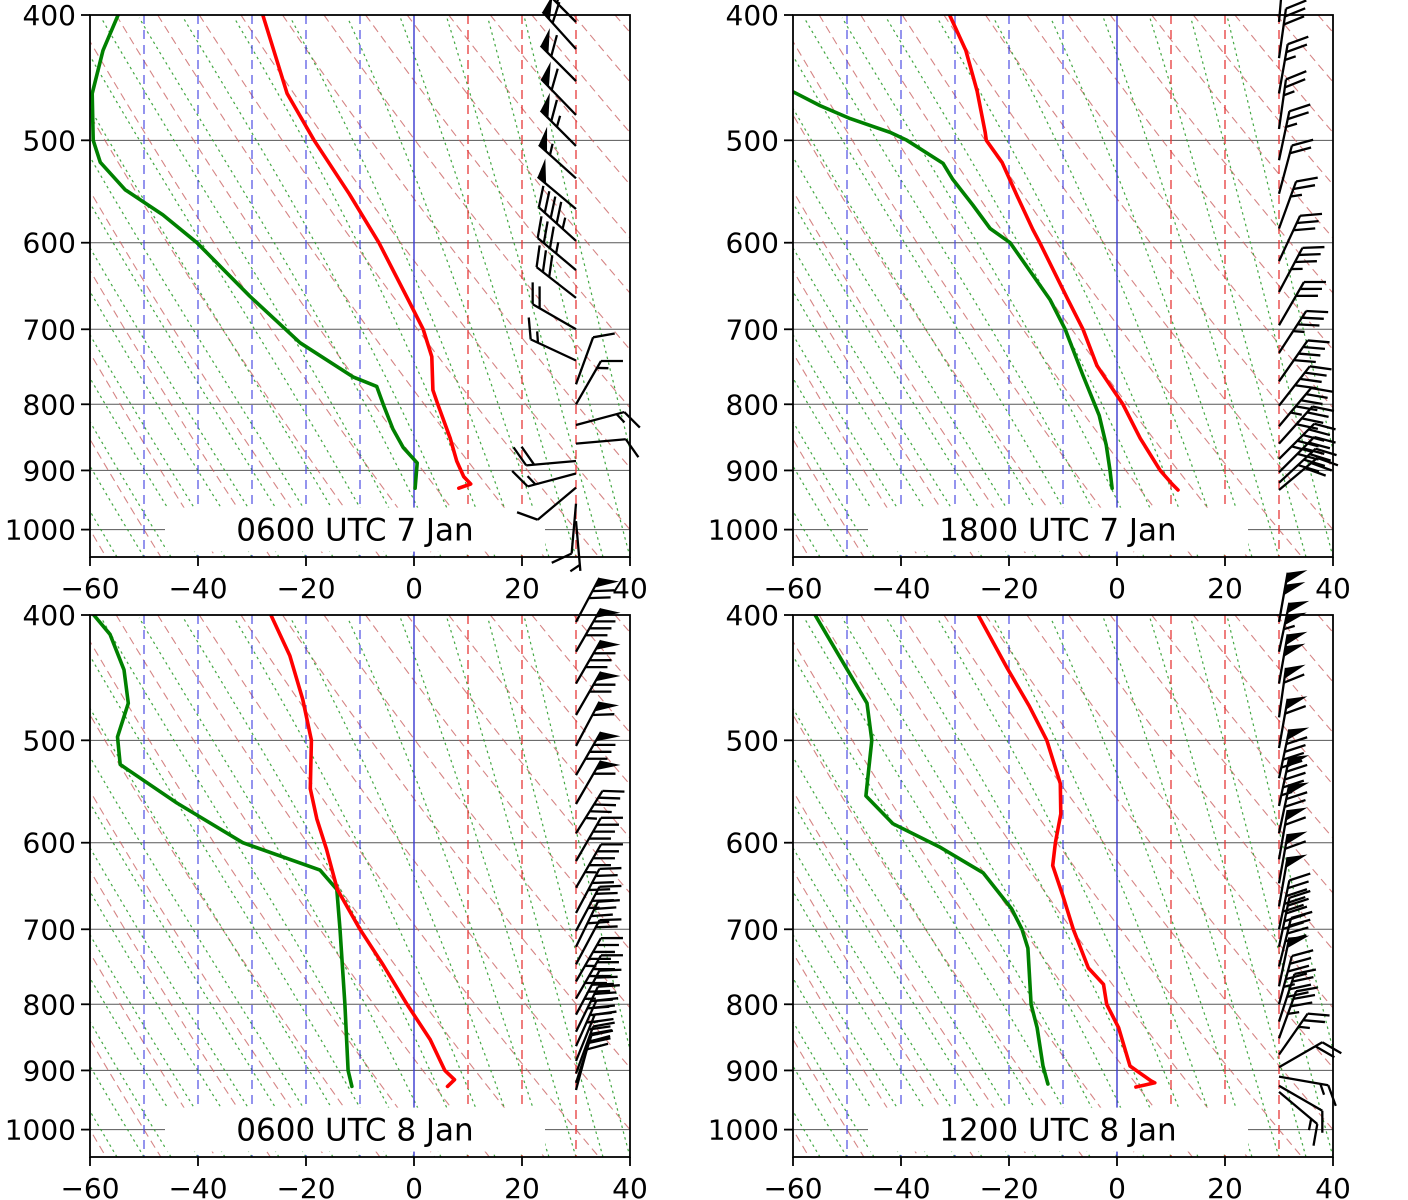  What do you see at coordinates (1057, 531) in the screenshot?
I see `panel-title: 1800 UTC 7 Jan` at bounding box center [1057, 531].